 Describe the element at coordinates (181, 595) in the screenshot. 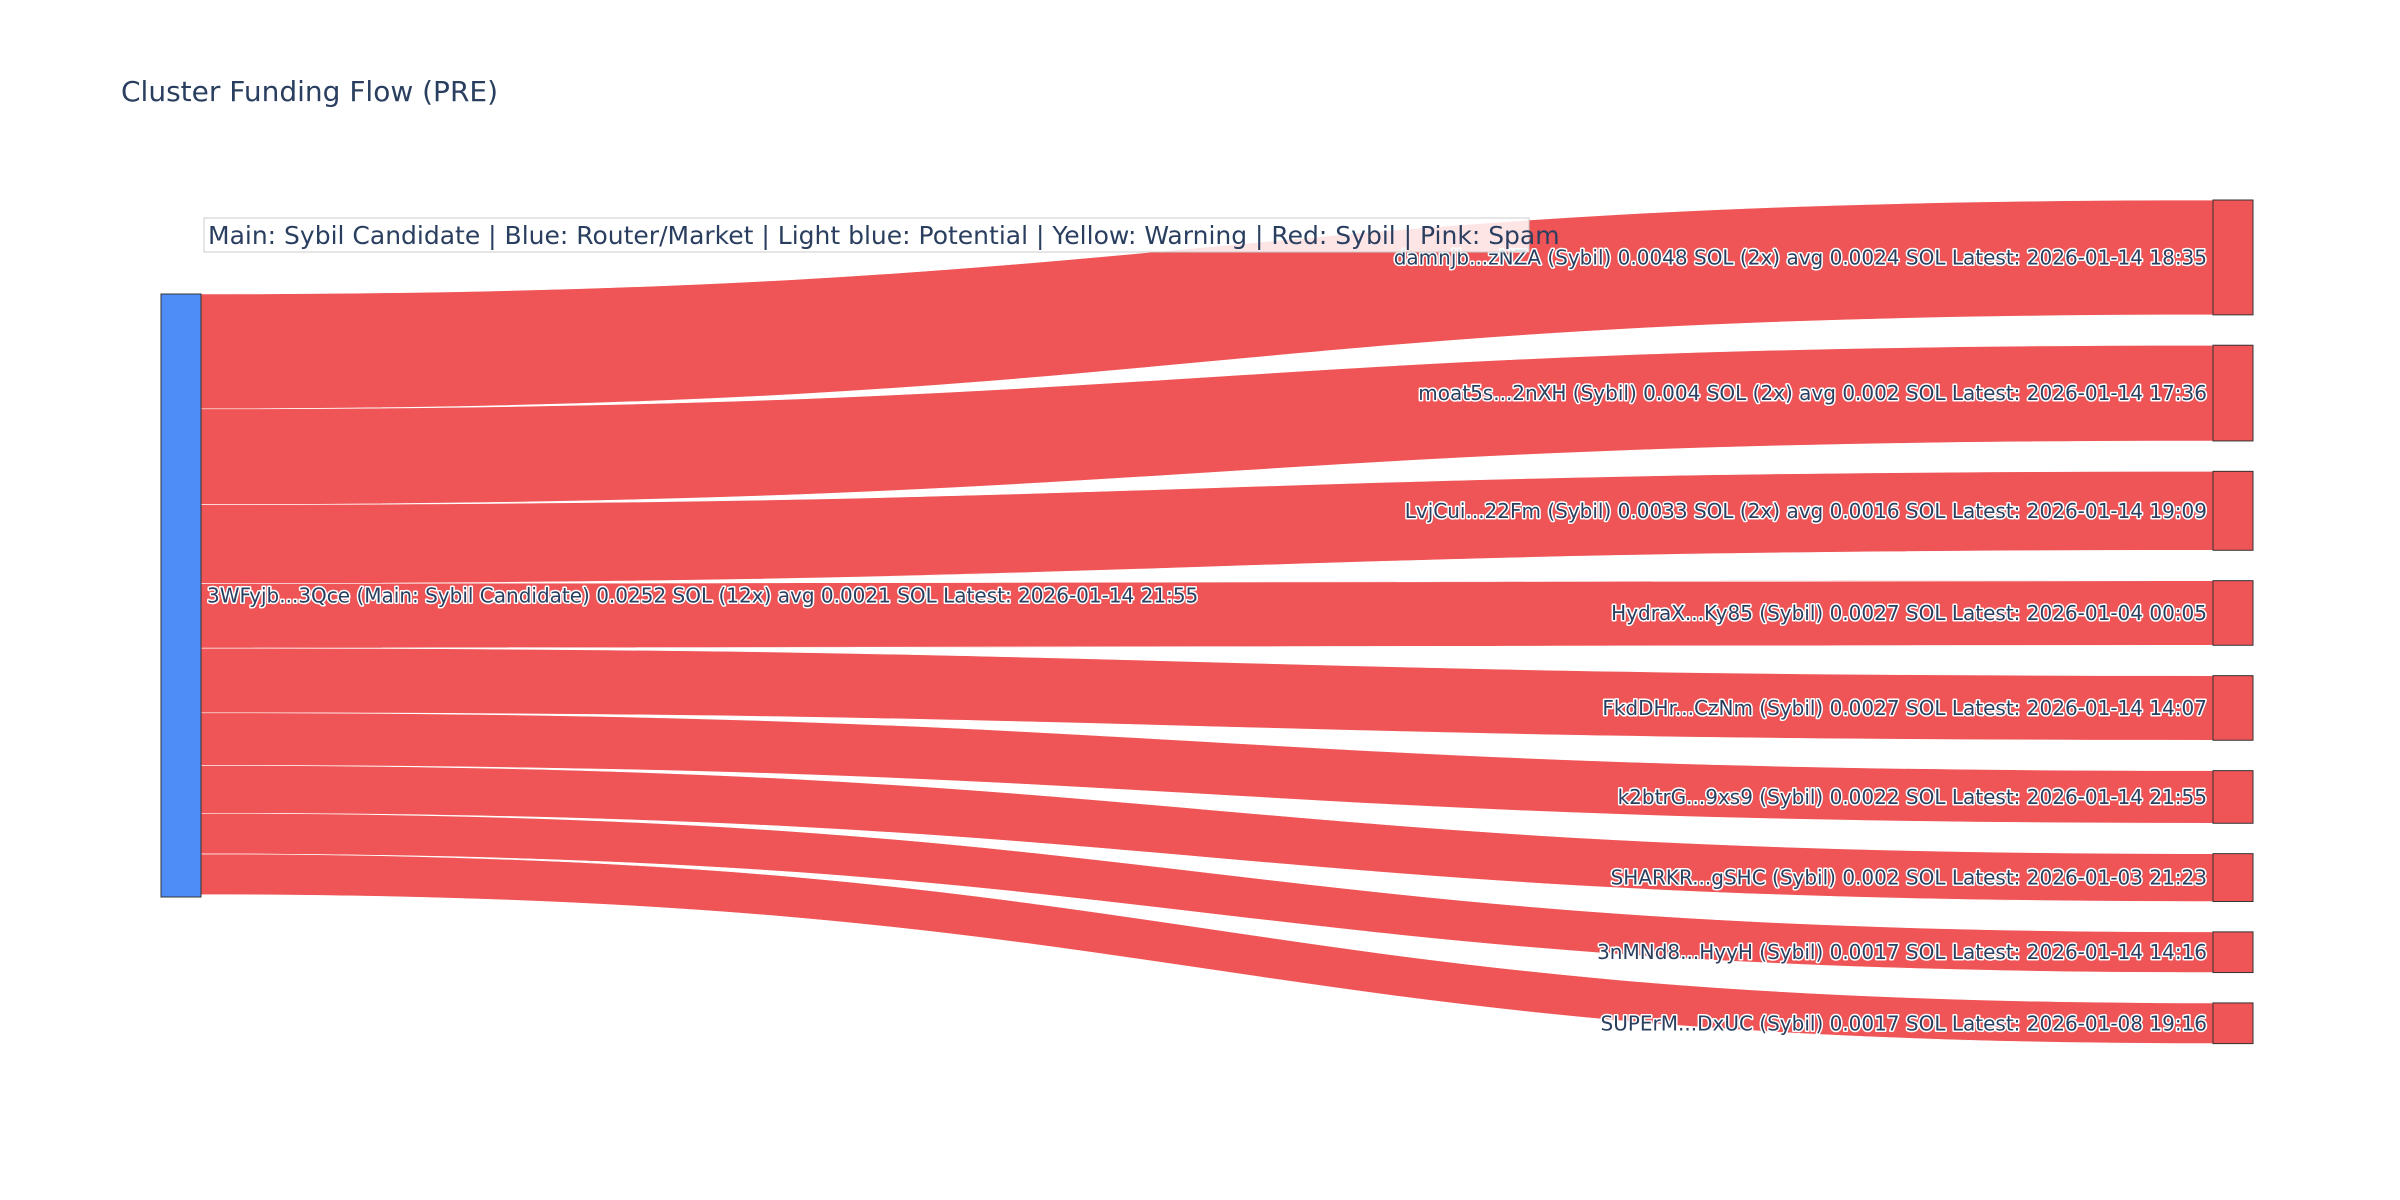

I see `source-node` at that location.